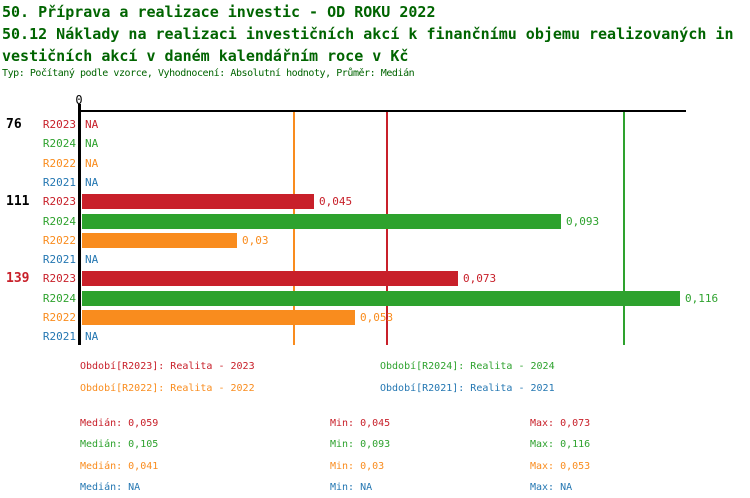 Image resolution: width=750 pixels, height=498 pixels. I want to click on legend-item-r2021: Období[R2021]: Realita - 2021, so click(467, 388).